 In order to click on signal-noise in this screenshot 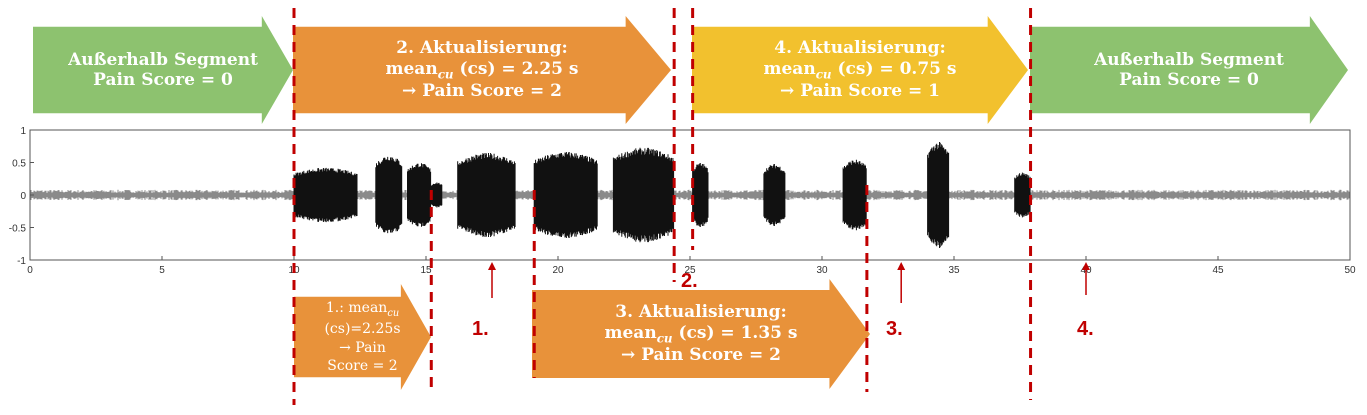, I will do `click(690, 195)`.